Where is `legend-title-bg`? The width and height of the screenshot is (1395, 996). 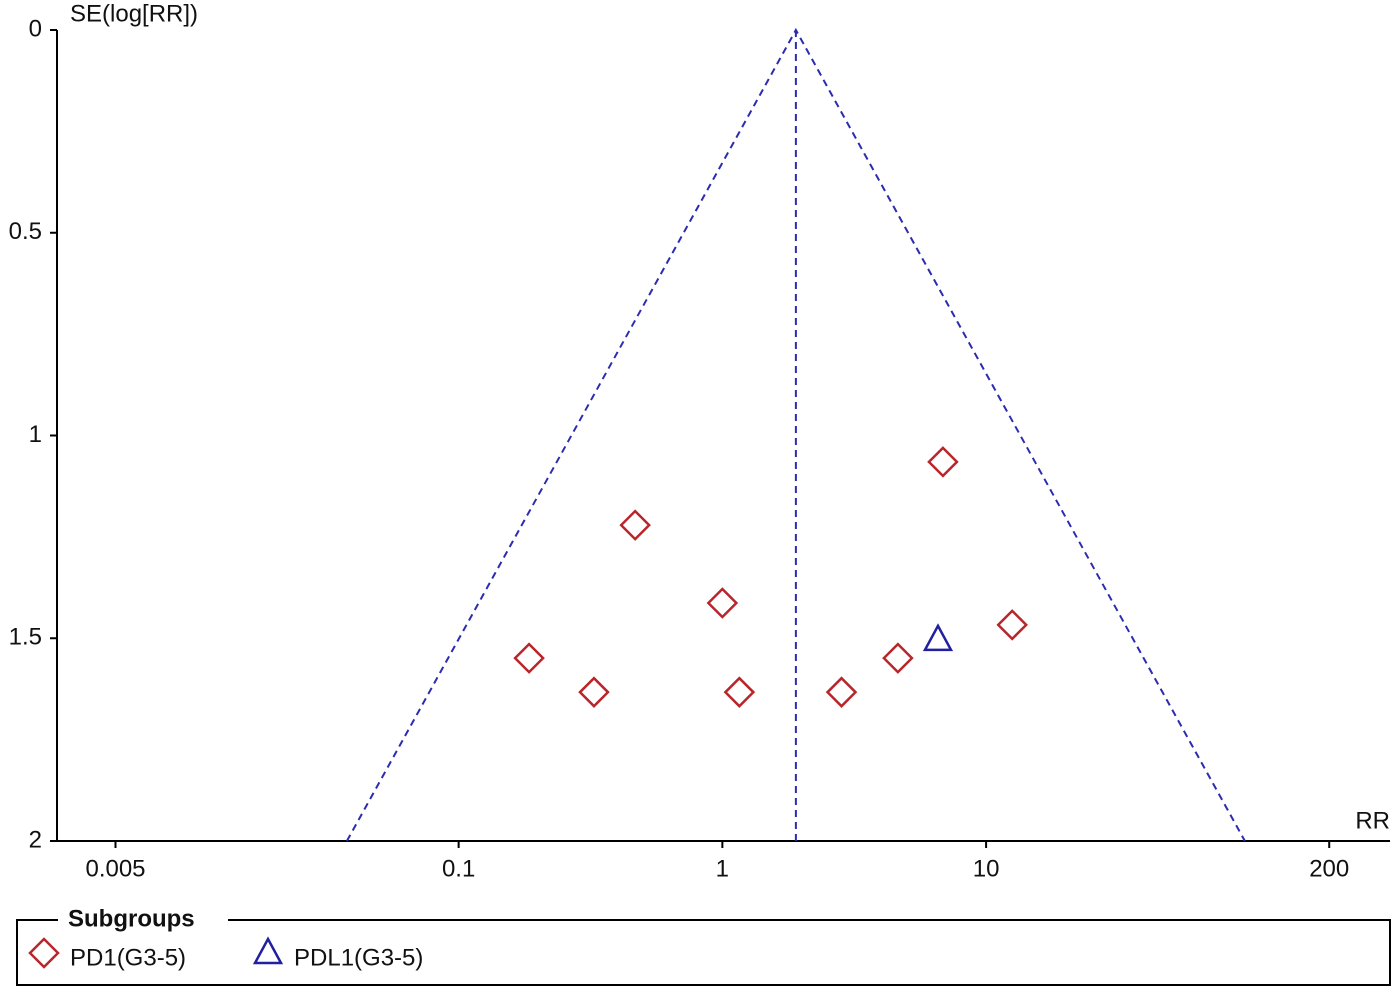
legend-title-bg is located at coordinates (143, 920).